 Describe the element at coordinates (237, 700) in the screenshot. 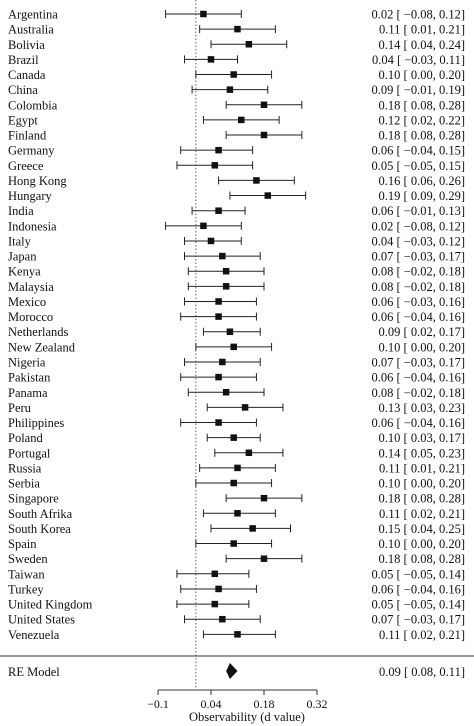

I see `x-axis: −0.1 0.04 0.18 0.32` at that location.